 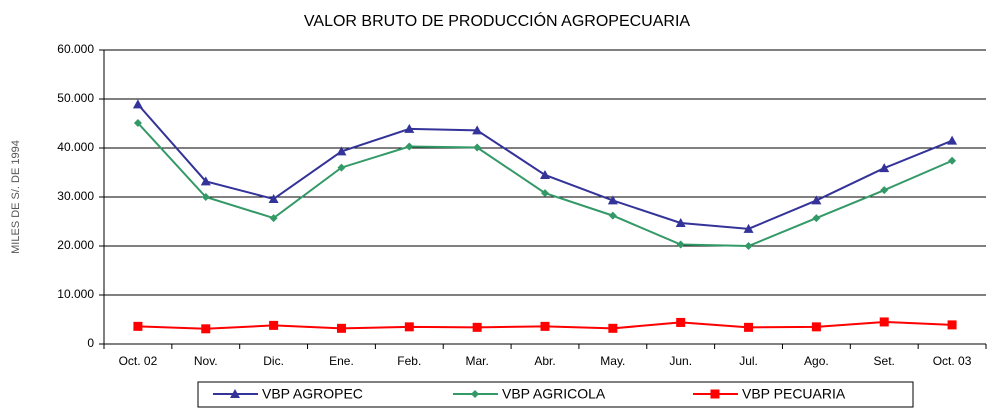 I want to click on x-tick-label: May., so click(x=612, y=361).